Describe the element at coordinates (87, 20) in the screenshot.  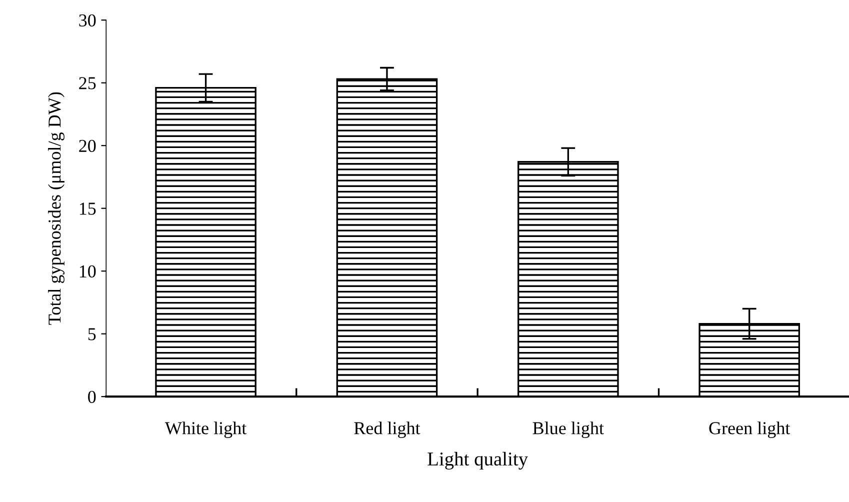
I see `y-tick-label: 30` at that location.